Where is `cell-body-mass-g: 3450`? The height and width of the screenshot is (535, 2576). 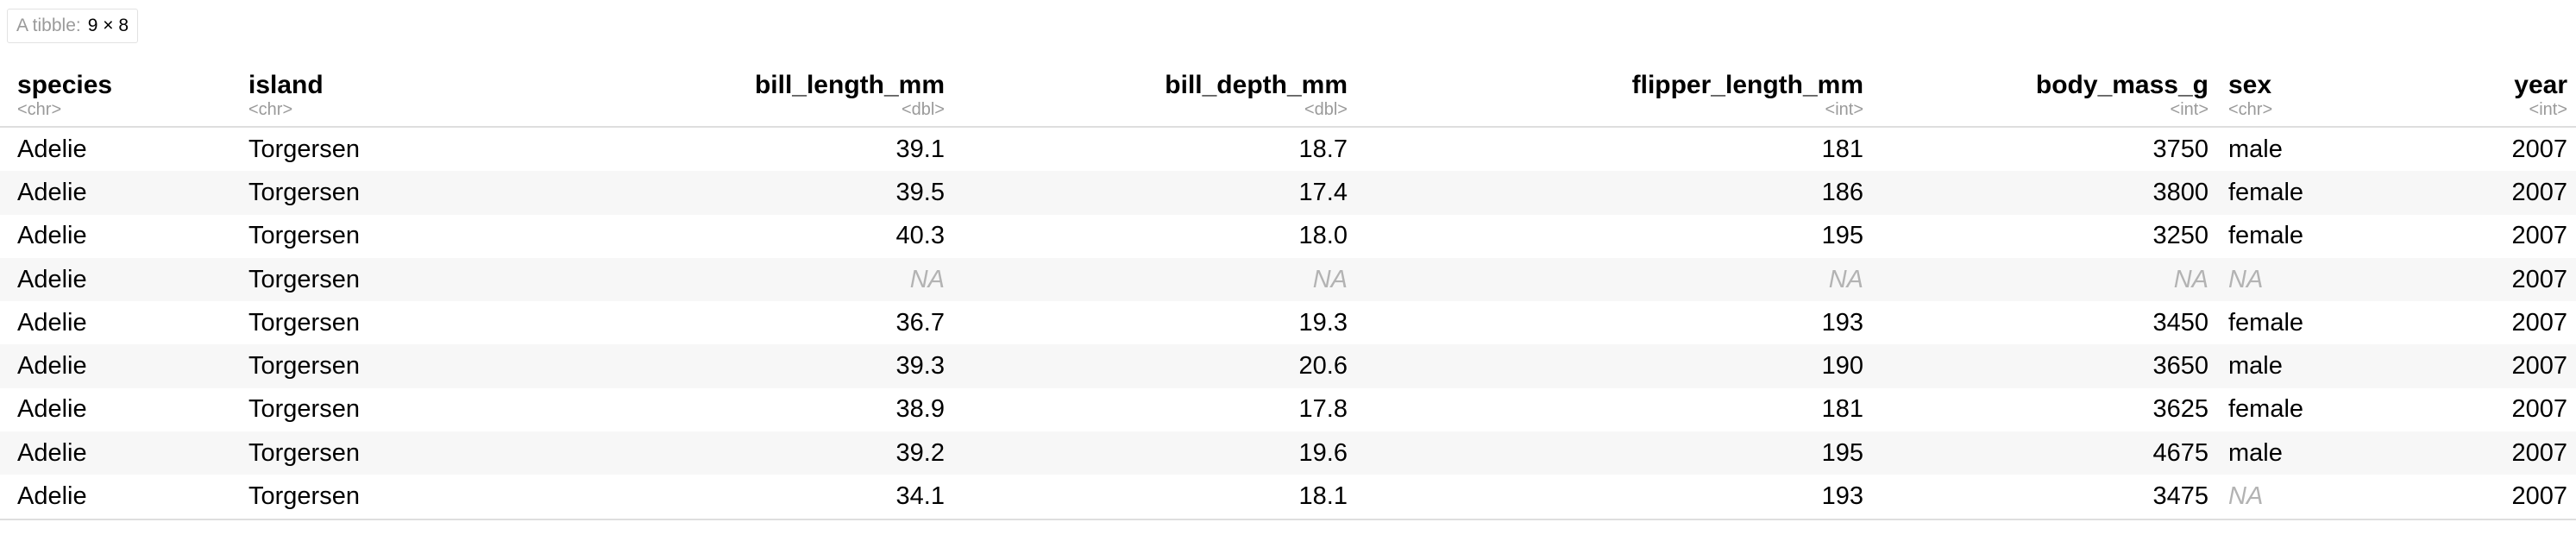
cell-body-mass-g: 3450 is located at coordinates (2044, 322).